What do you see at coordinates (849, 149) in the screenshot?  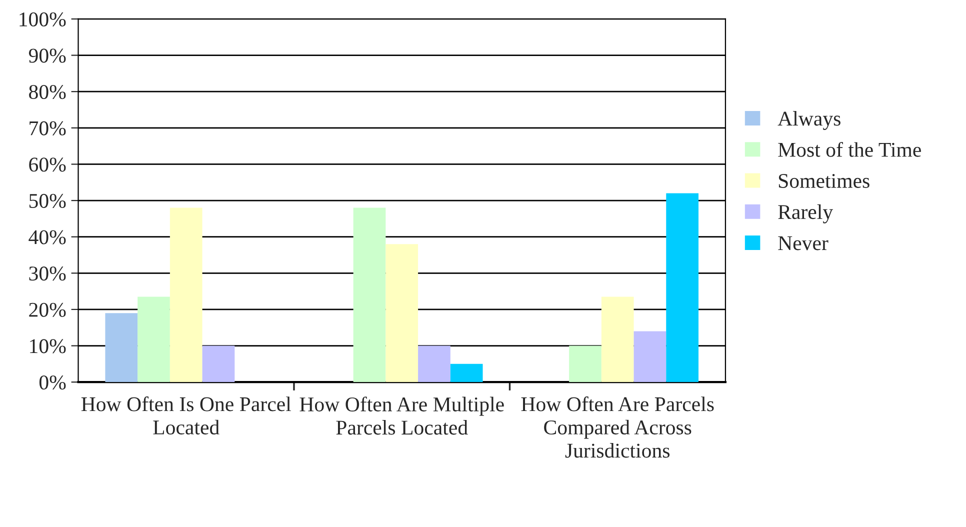 I see `legend-label: Most of the Time` at bounding box center [849, 149].